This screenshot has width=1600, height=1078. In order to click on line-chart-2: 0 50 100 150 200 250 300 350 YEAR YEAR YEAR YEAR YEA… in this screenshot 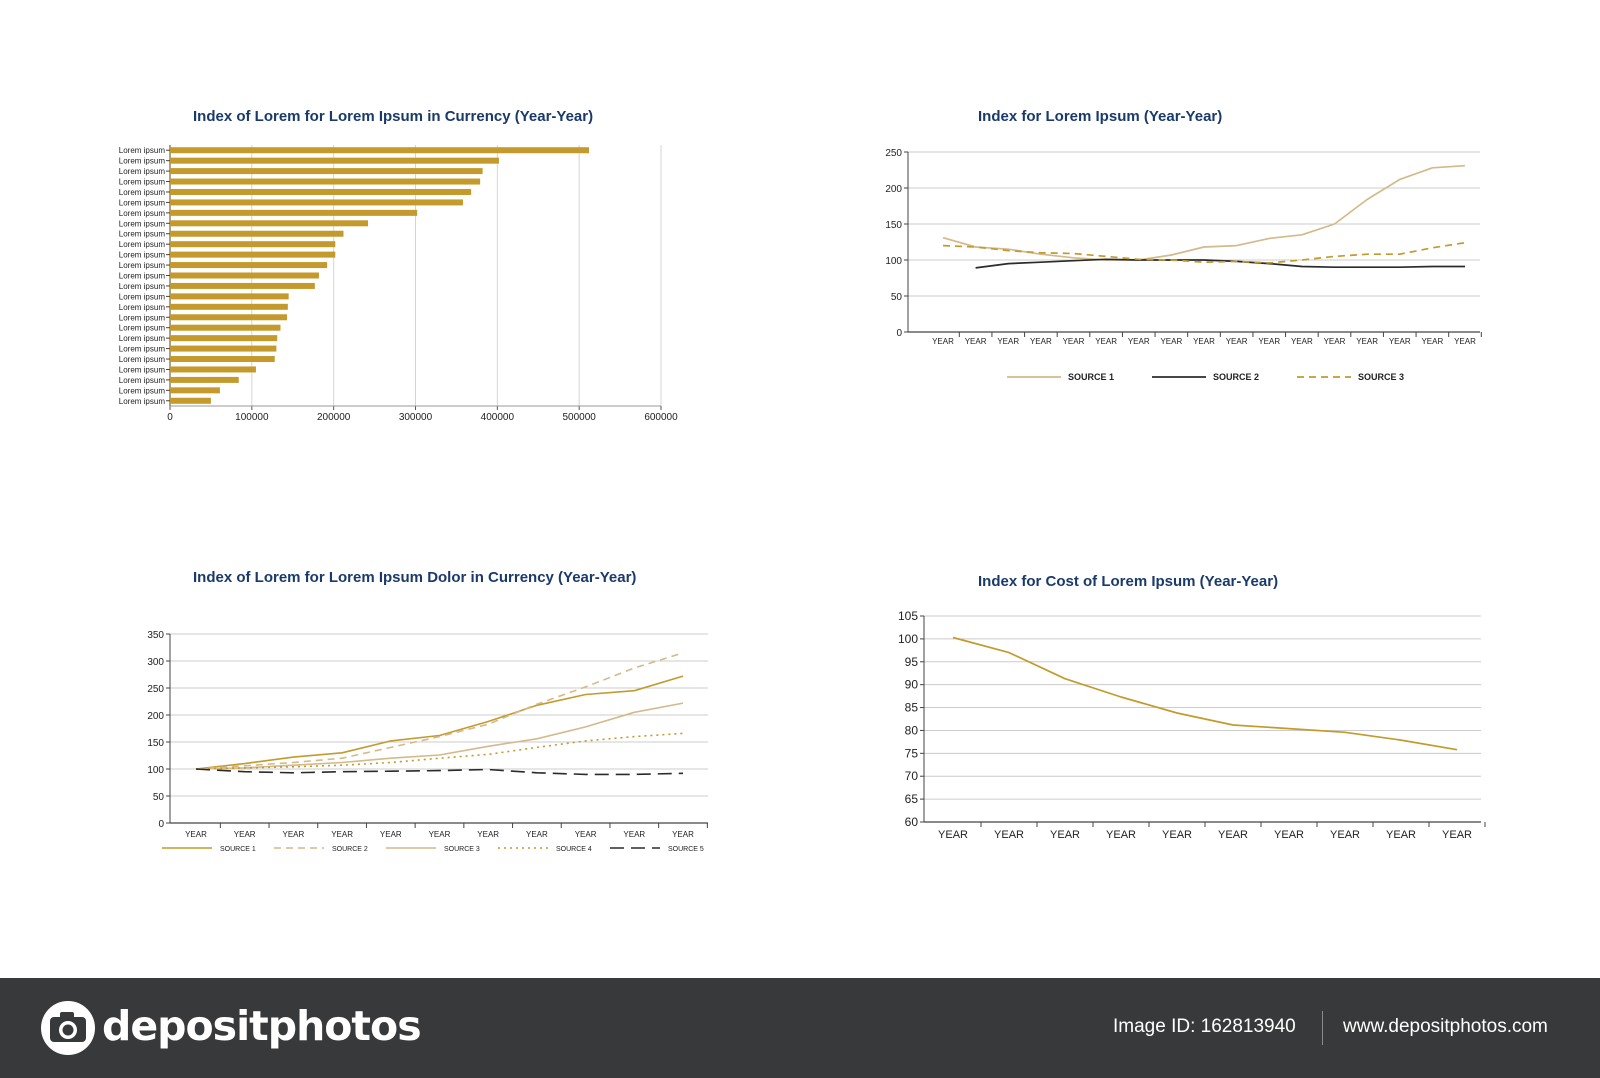, I will do `click(427, 741)`.